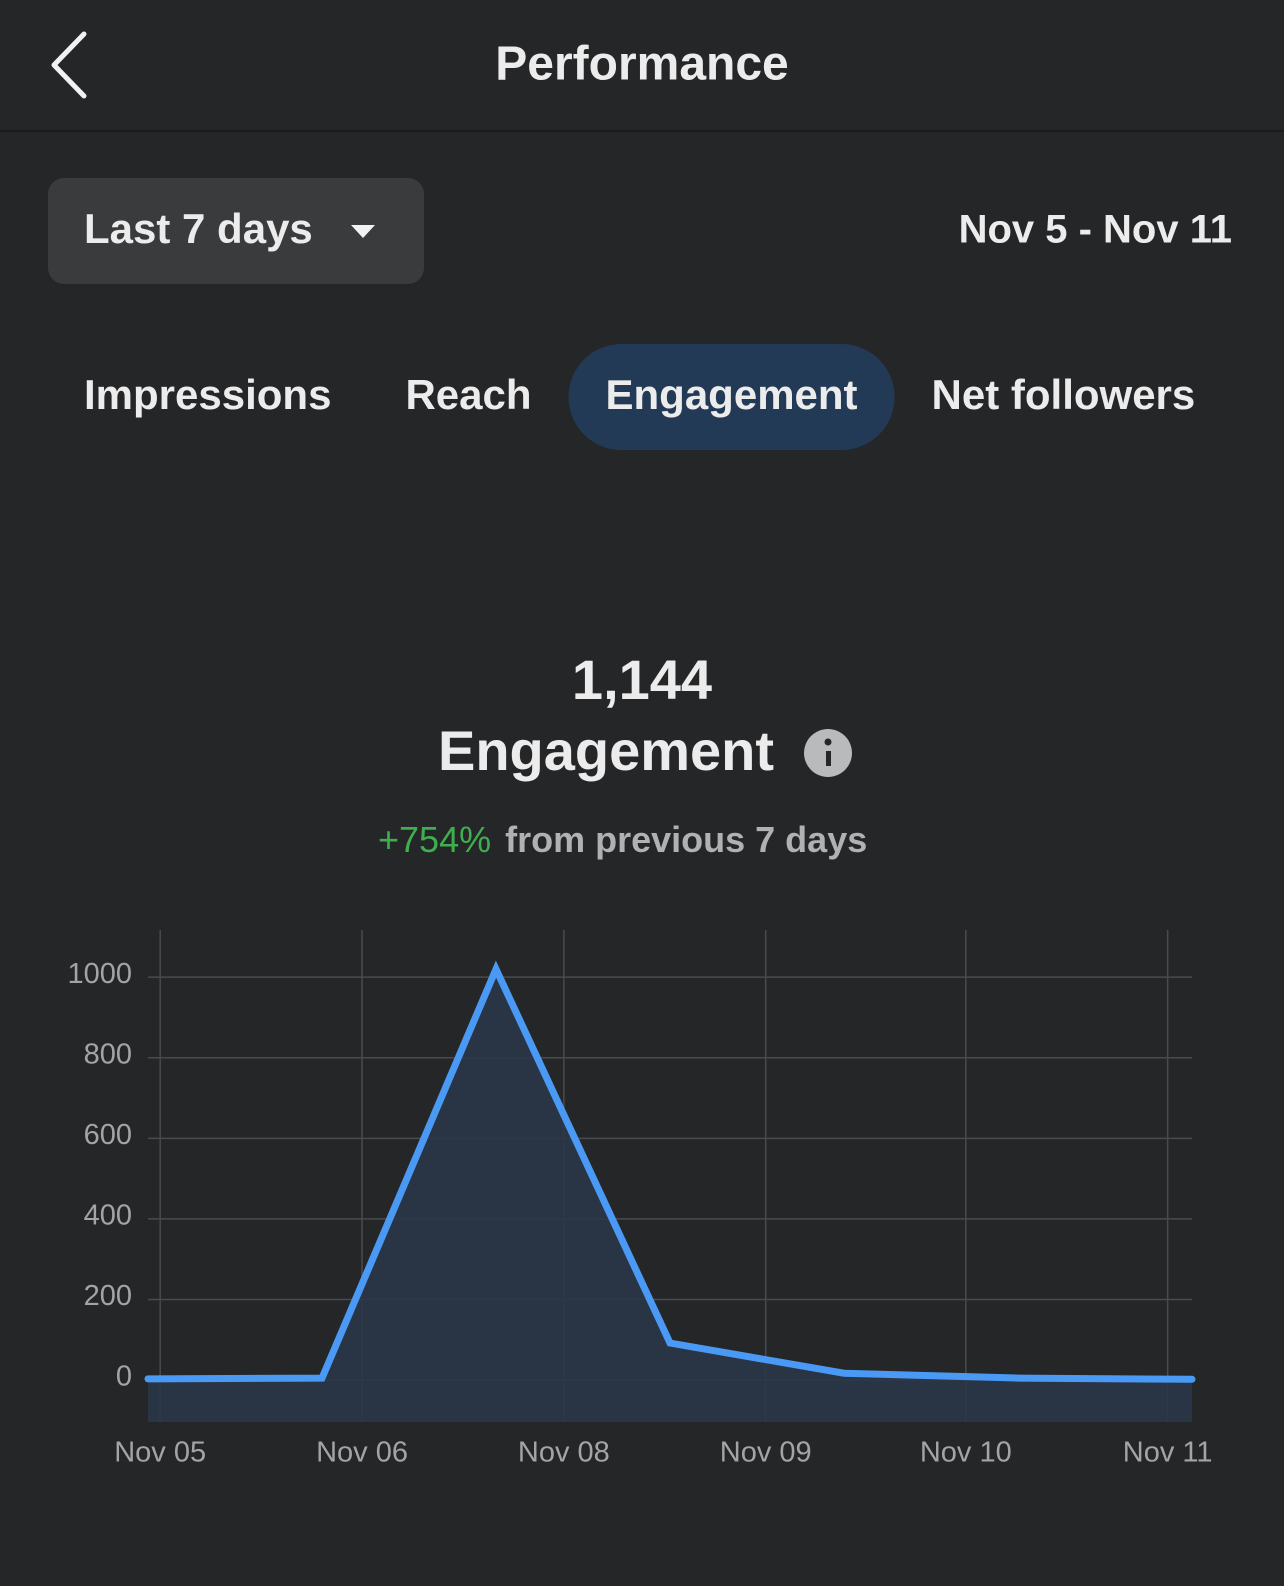 The height and width of the screenshot is (1586, 1284). What do you see at coordinates (641, 64) in the screenshot?
I see `header-title: Performance` at bounding box center [641, 64].